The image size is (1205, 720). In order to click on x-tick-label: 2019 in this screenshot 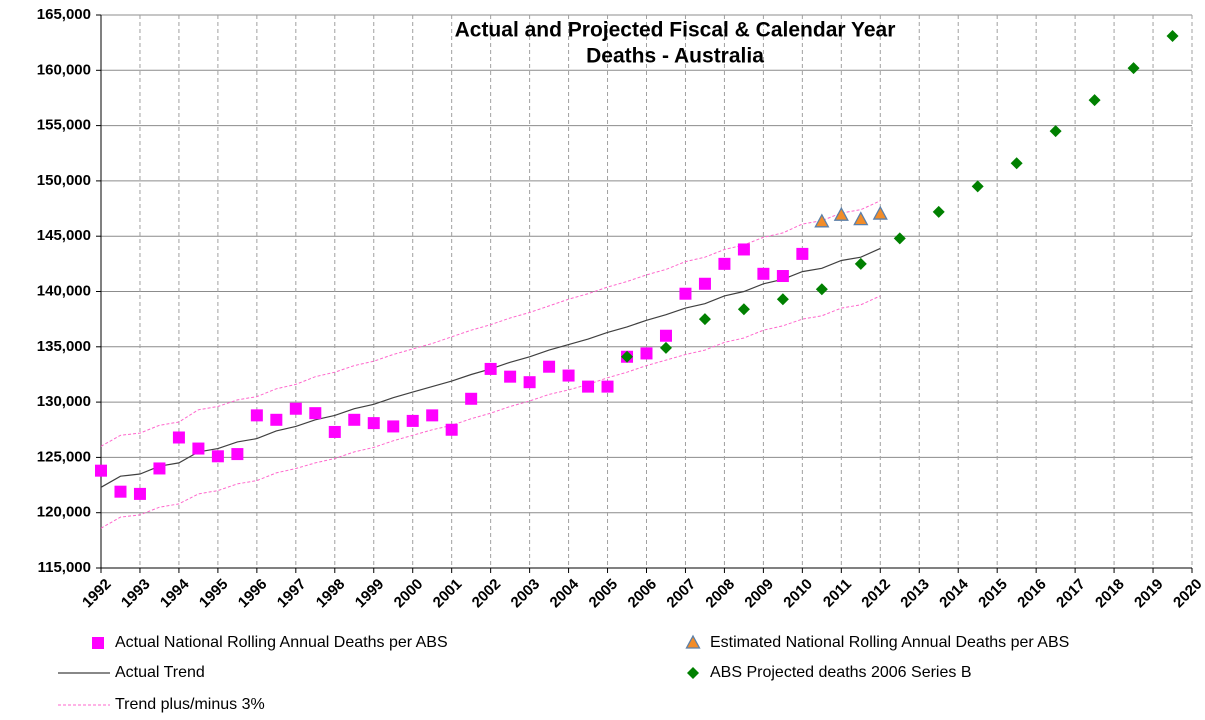, I will do `click(1149, 594)`.